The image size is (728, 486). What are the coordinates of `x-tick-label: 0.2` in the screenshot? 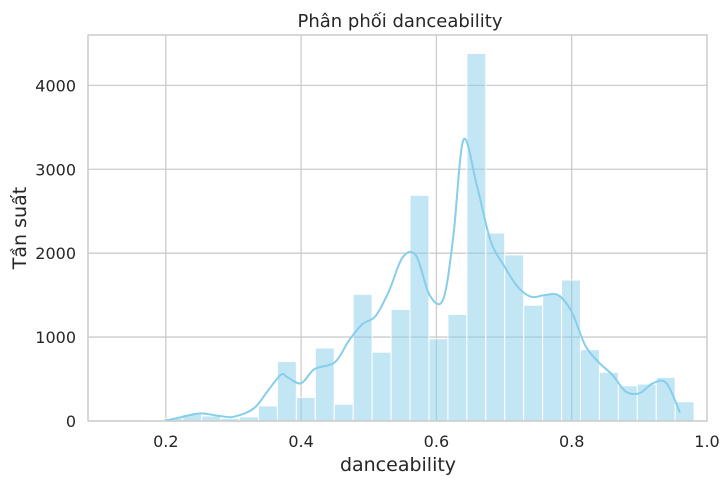 It's located at (165, 441).